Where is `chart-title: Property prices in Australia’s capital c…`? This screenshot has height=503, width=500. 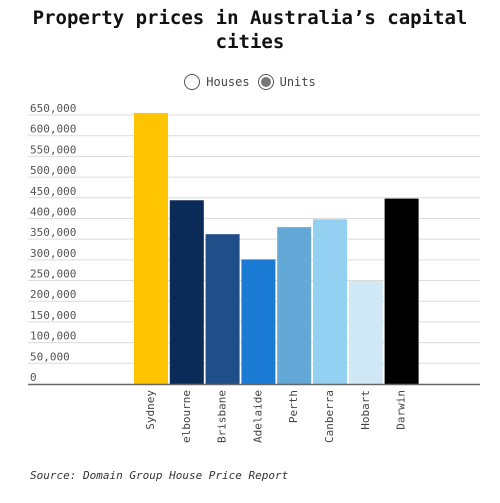 chart-title: Property prices in Australia’s capital c… is located at coordinates (250, 30).